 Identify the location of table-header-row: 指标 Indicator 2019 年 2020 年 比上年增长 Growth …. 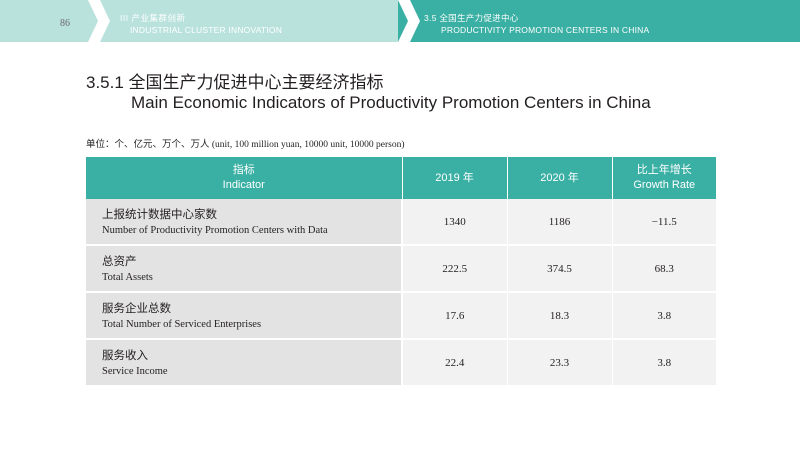
(401, 178).